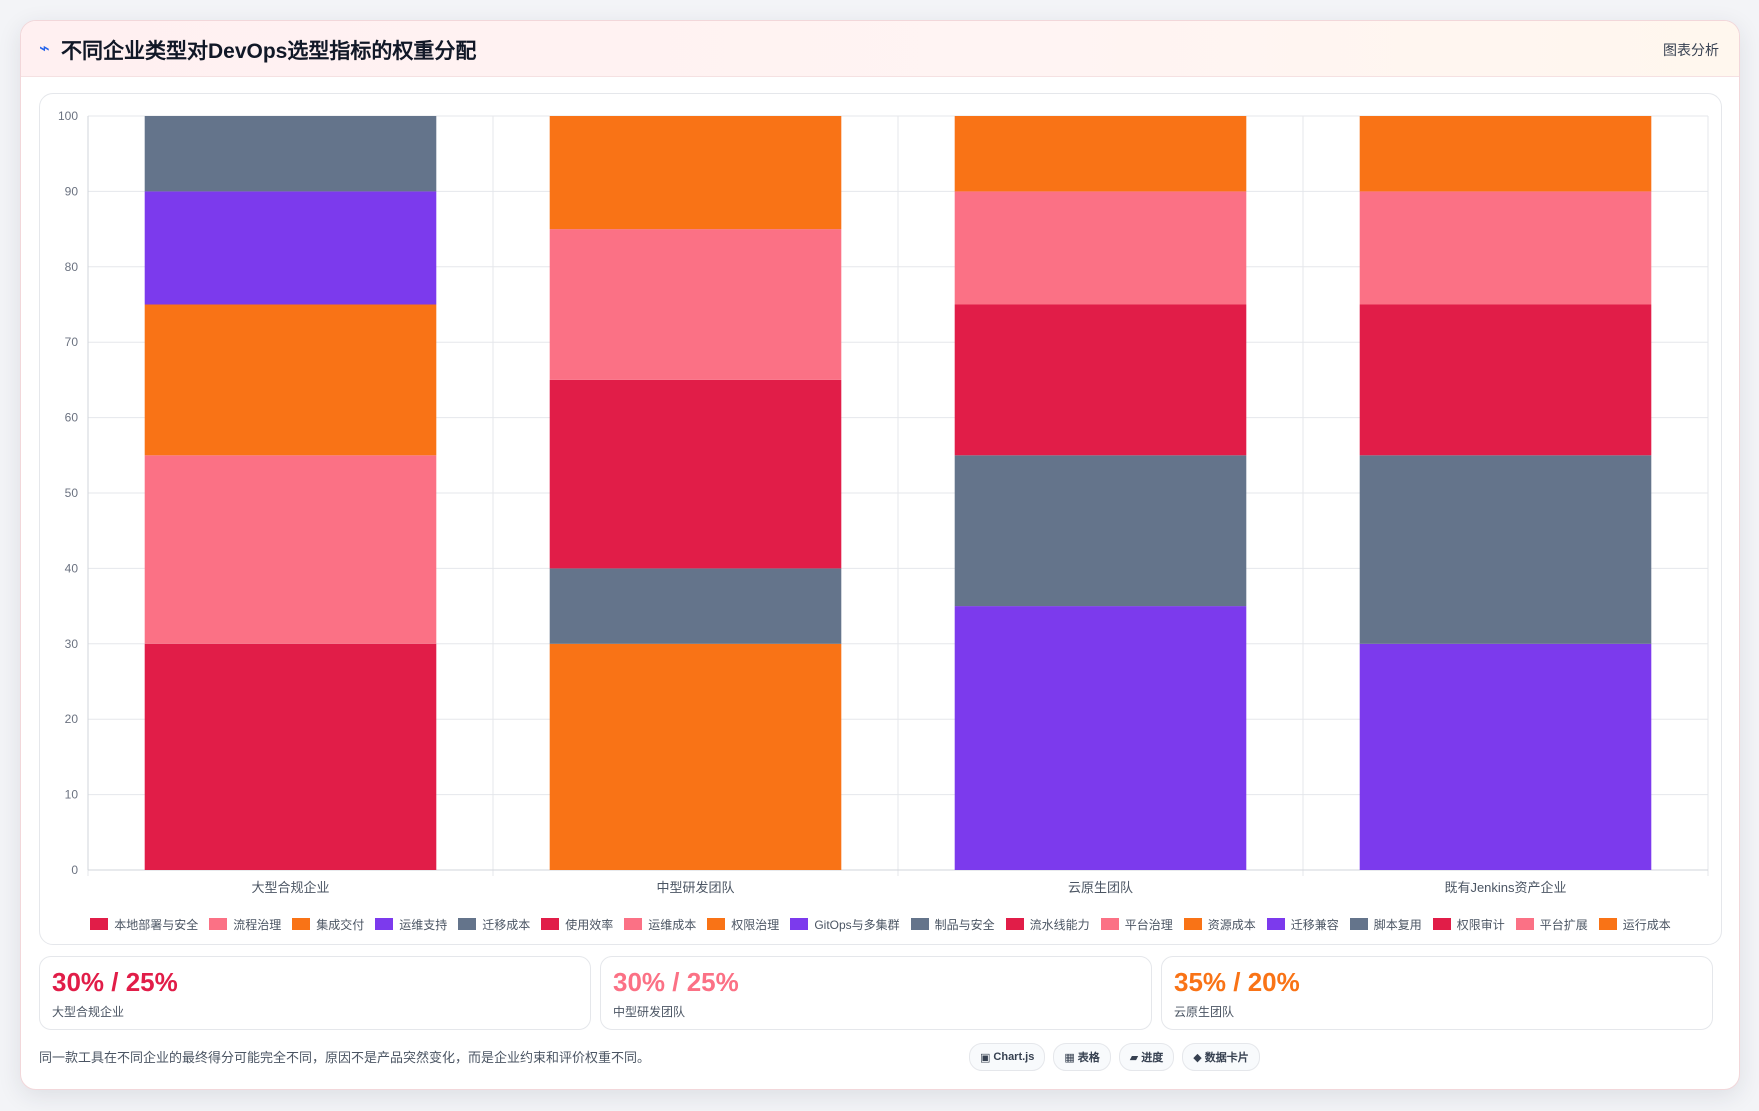 This screenshot has height=1111, width=1759. I want to click on legend-item: 流水线能力, so click(1047, 924).